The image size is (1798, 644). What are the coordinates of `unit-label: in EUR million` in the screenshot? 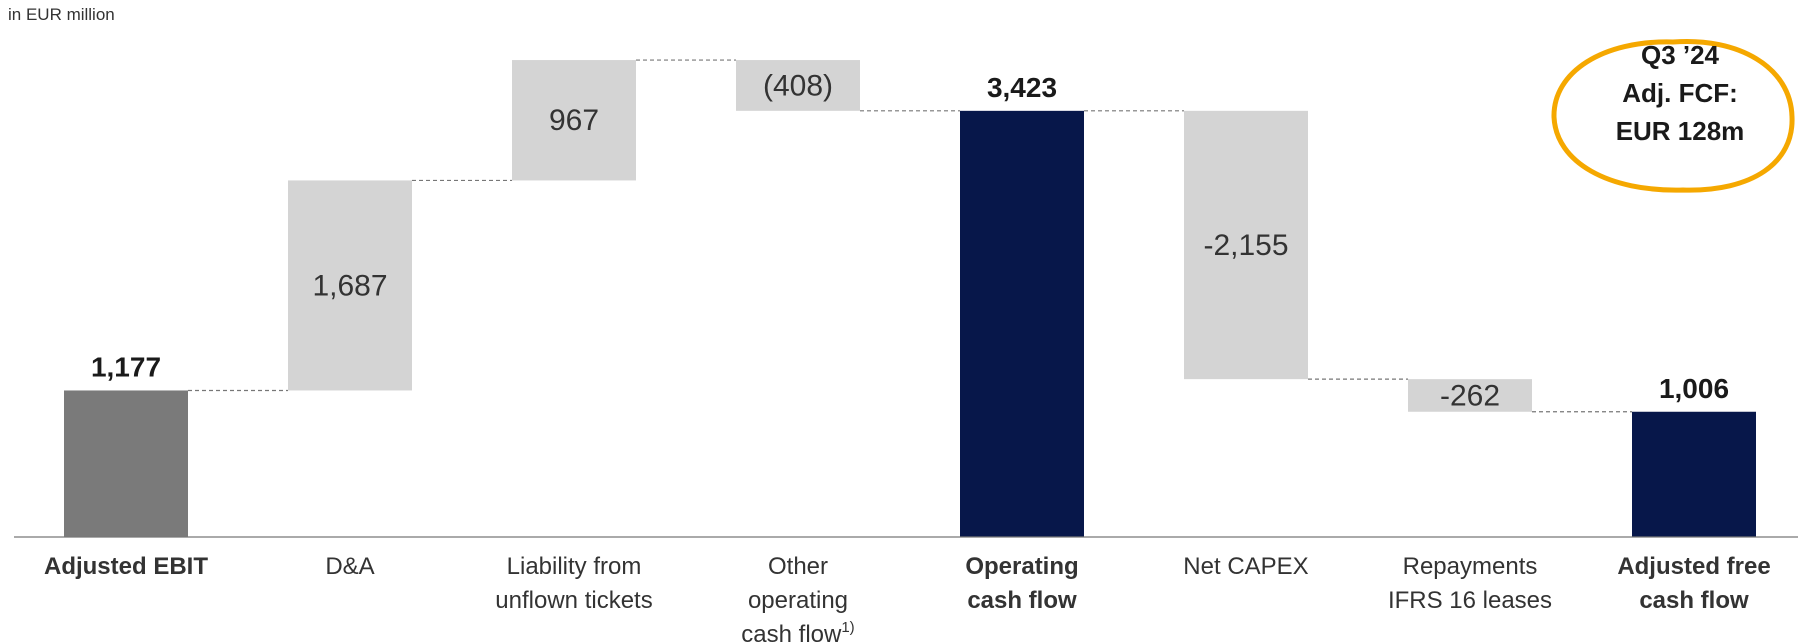 It's located at (61, 14).